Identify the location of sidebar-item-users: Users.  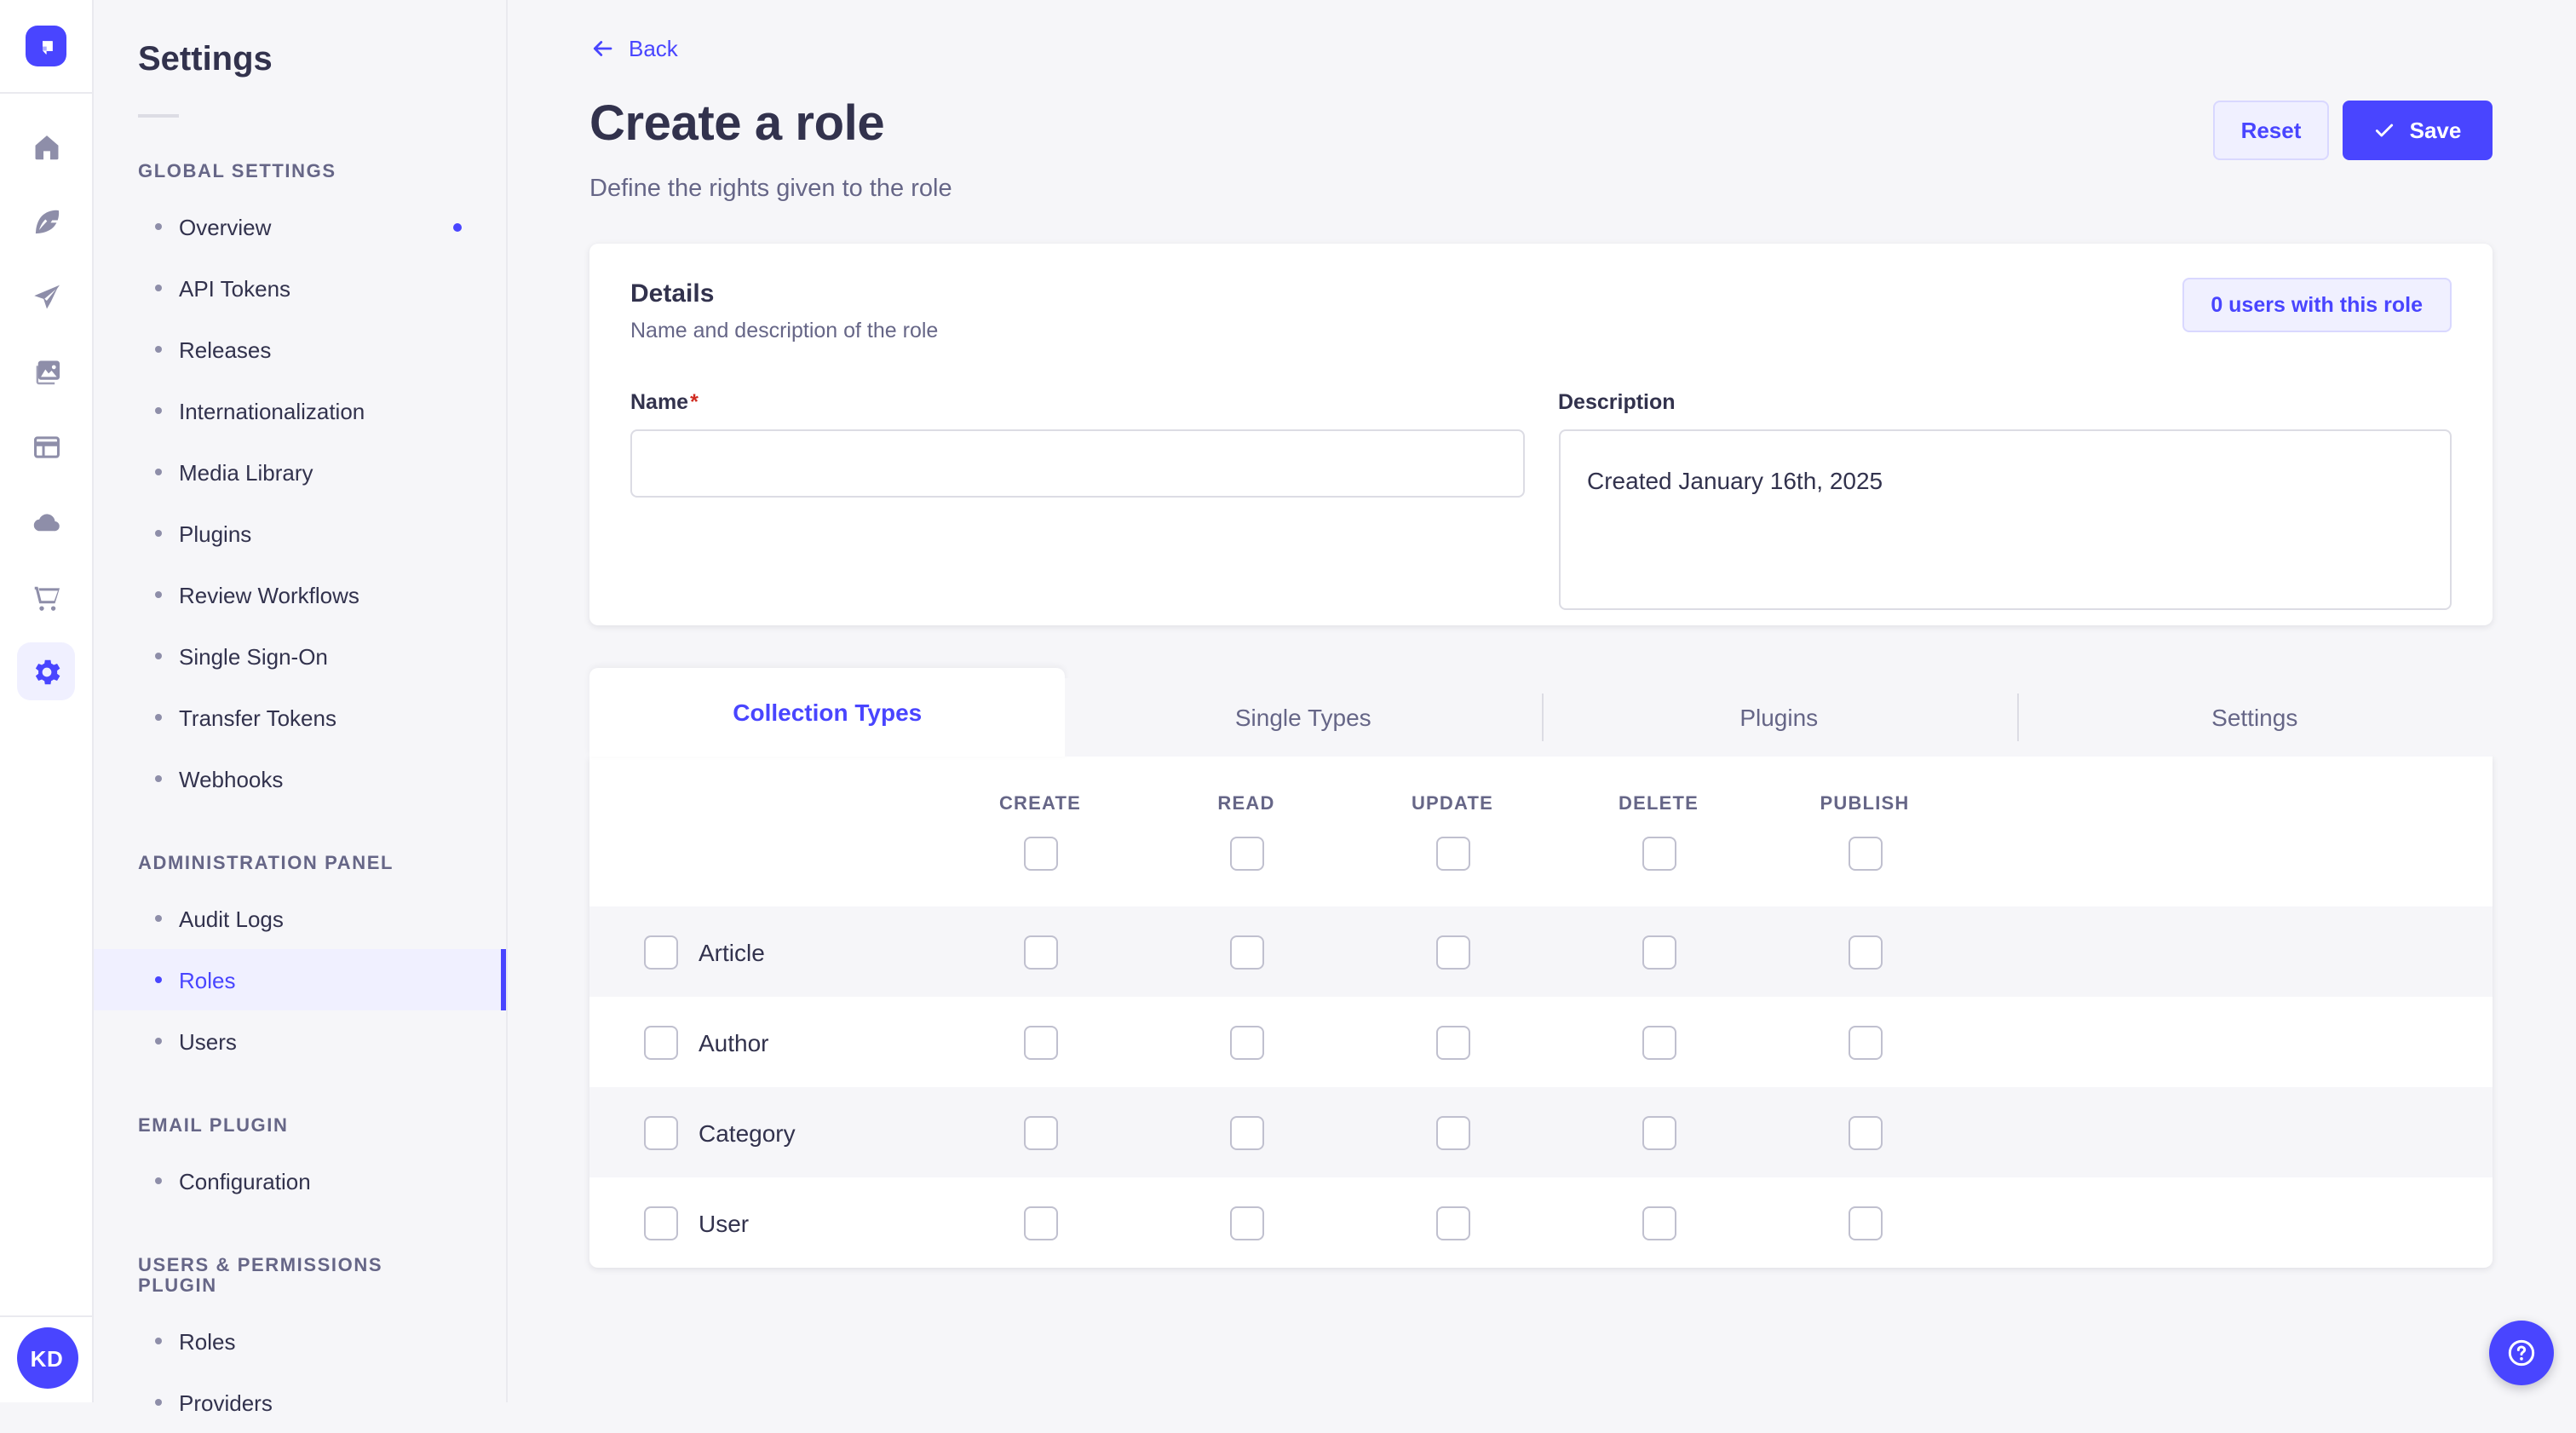
(300, 1041).